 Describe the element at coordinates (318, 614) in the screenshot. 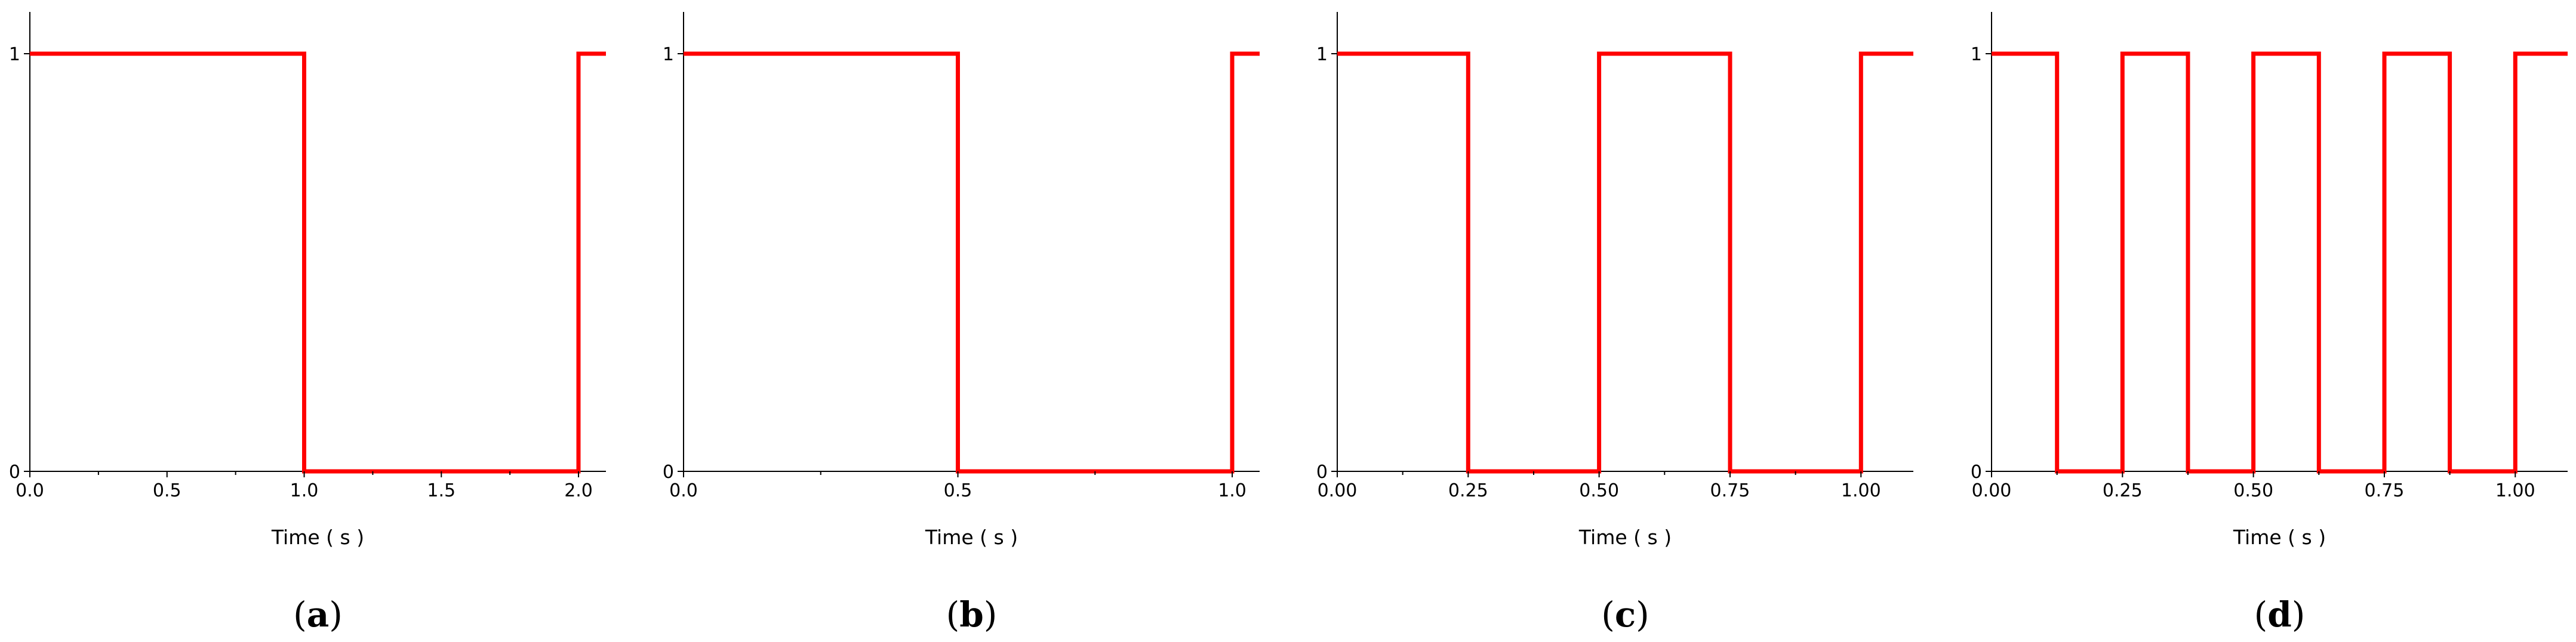

I see `panel-label: (a)` at that location.